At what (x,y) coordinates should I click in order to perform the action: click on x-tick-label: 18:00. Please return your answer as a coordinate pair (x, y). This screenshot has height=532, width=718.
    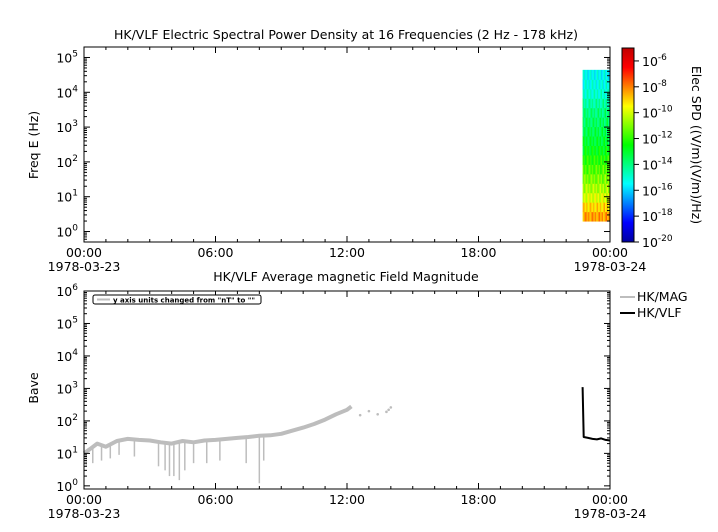
    Looking at the image, I should click on (478, 252).